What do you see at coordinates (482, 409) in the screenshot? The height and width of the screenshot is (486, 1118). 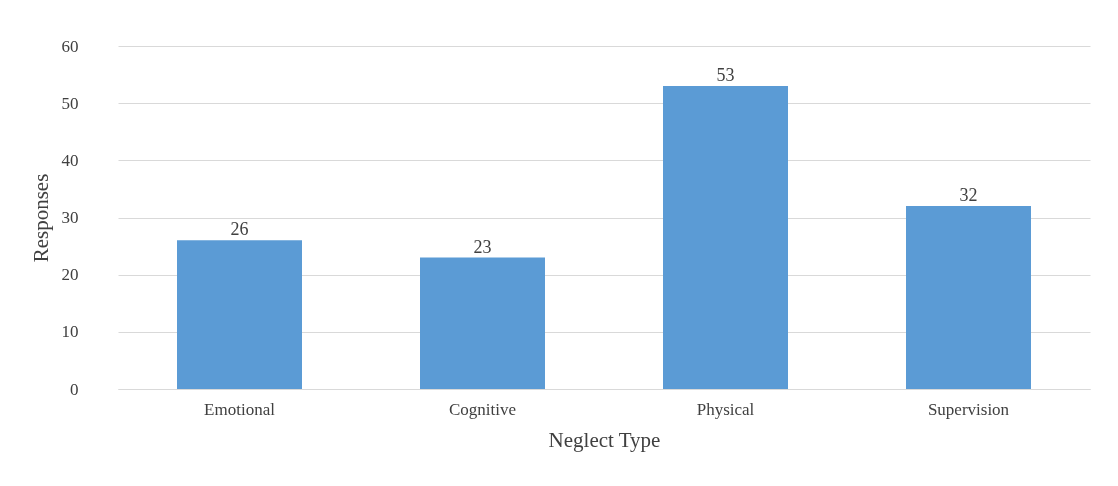 I see `x-tick-label: Cognitive` at bounding box center [482, 409].